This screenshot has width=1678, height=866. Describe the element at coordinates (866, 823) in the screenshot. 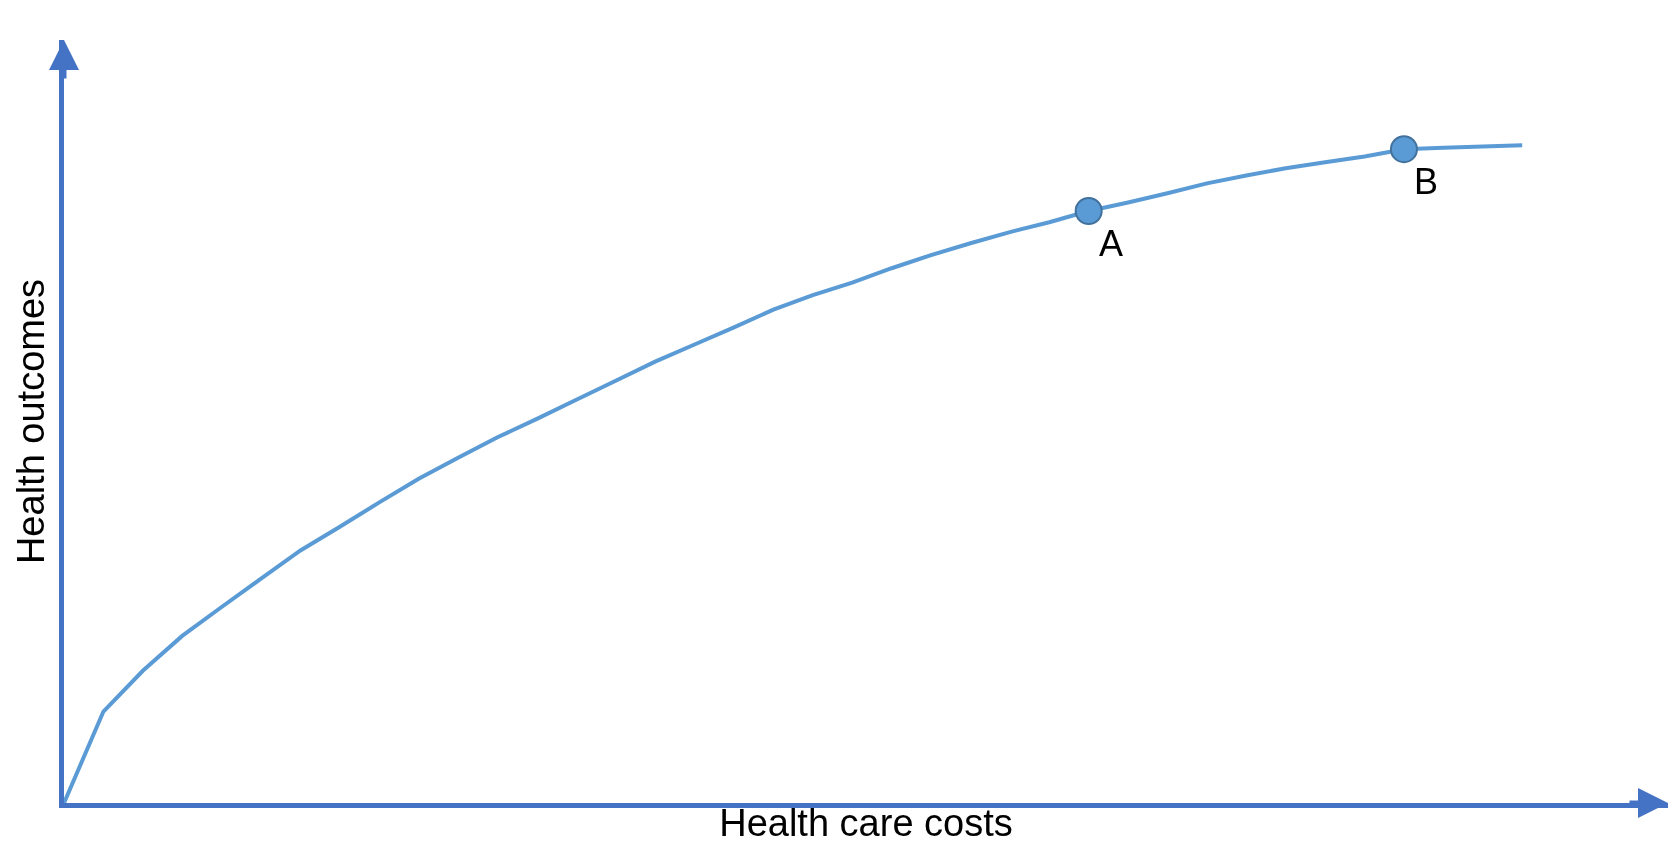

I see `x-axis-title: Health care costs` at that location.